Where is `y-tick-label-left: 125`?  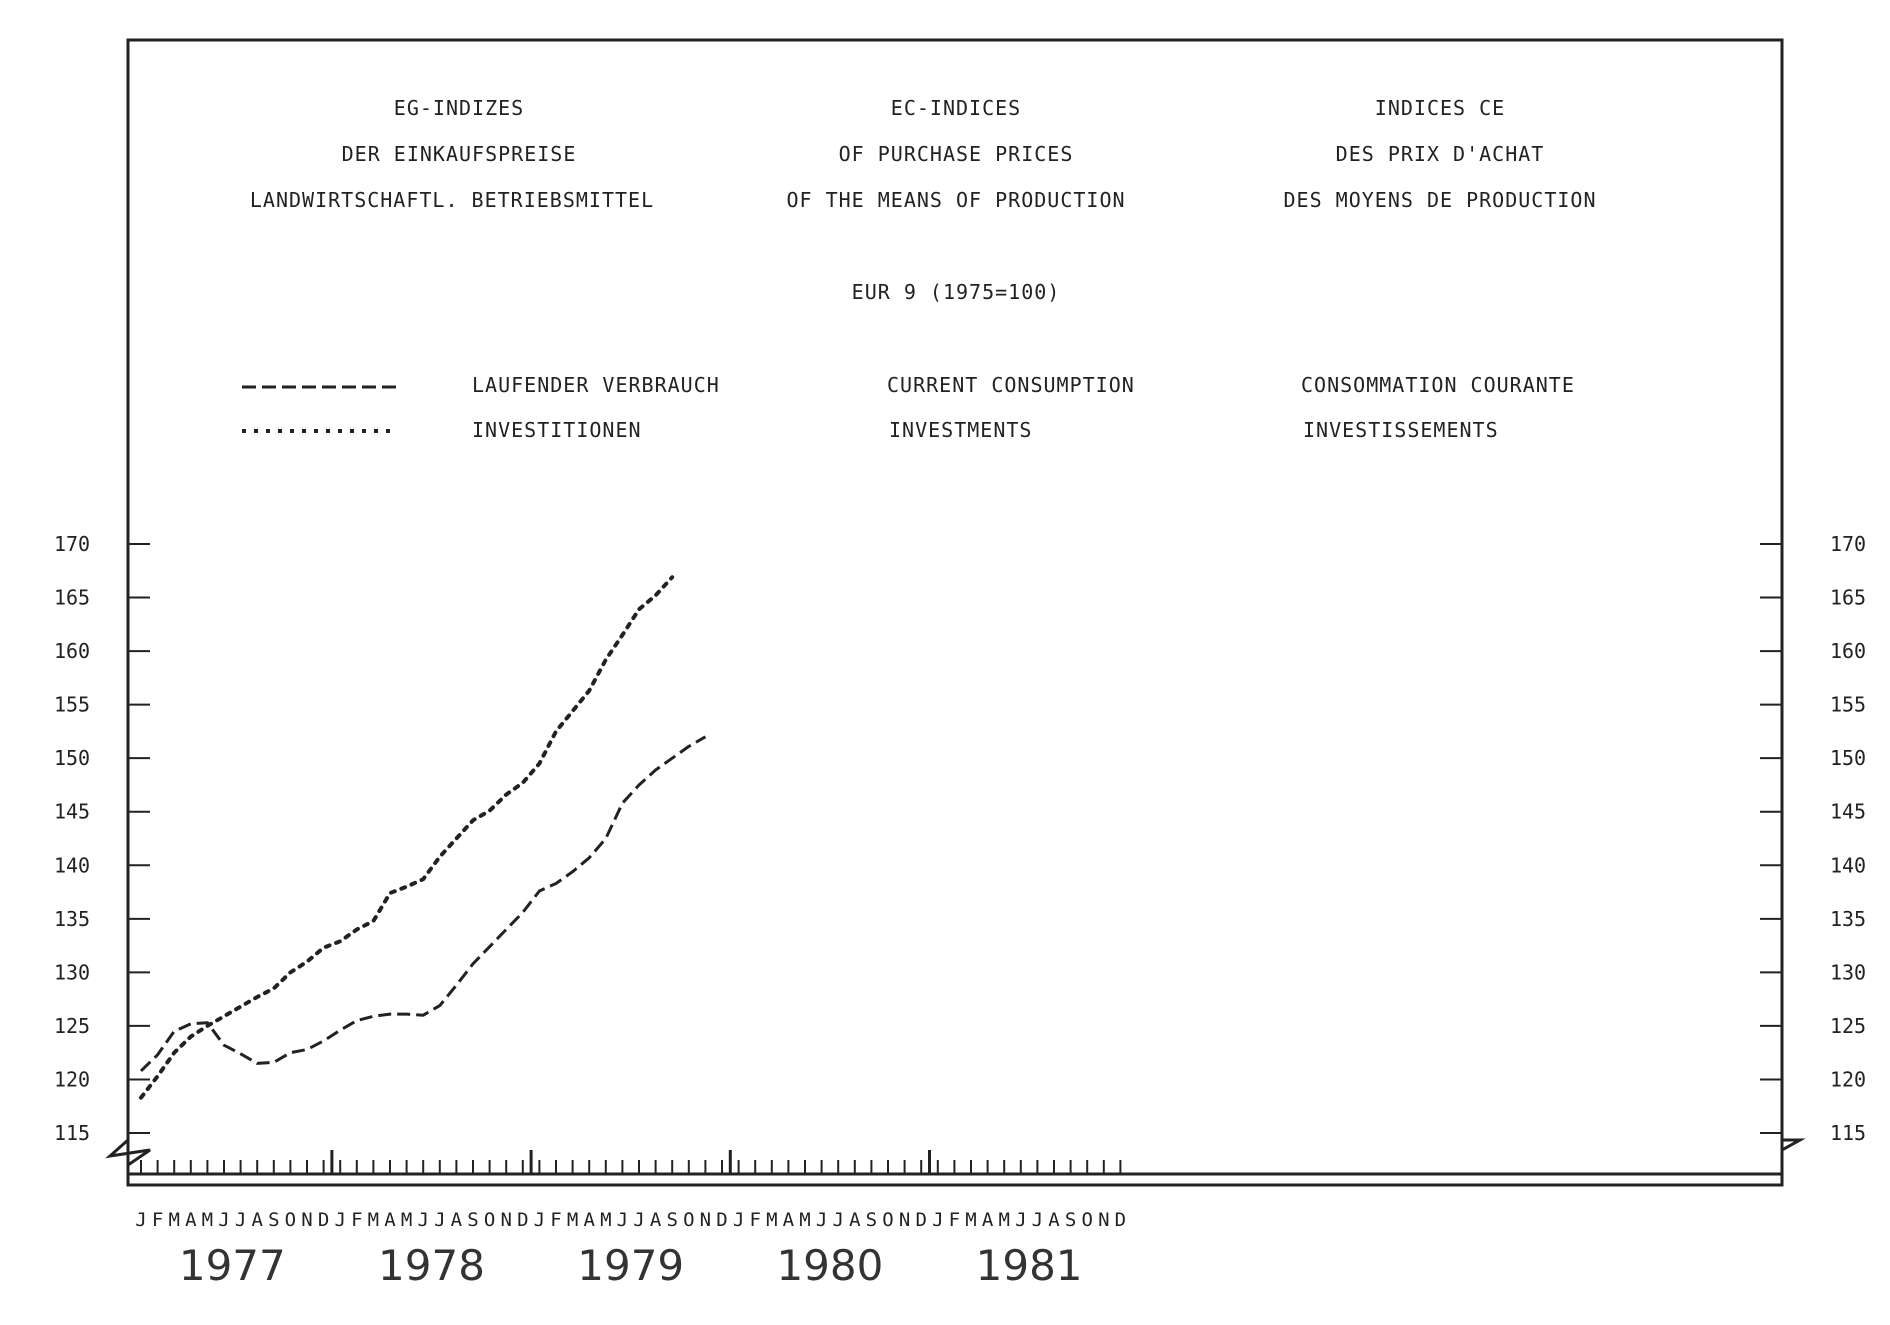
y-tick-label-left: 125 is located at coordinates (72, 1026).